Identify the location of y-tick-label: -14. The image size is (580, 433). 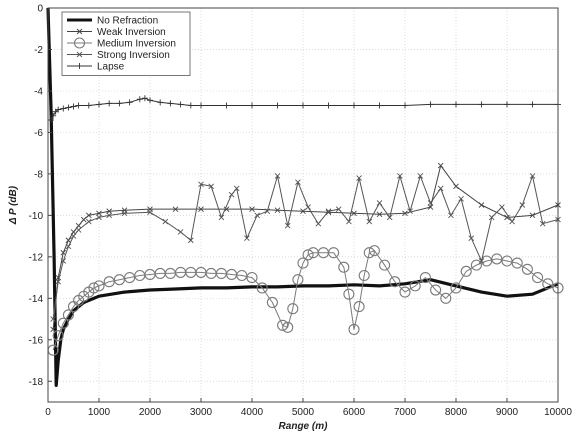
(36, 299).